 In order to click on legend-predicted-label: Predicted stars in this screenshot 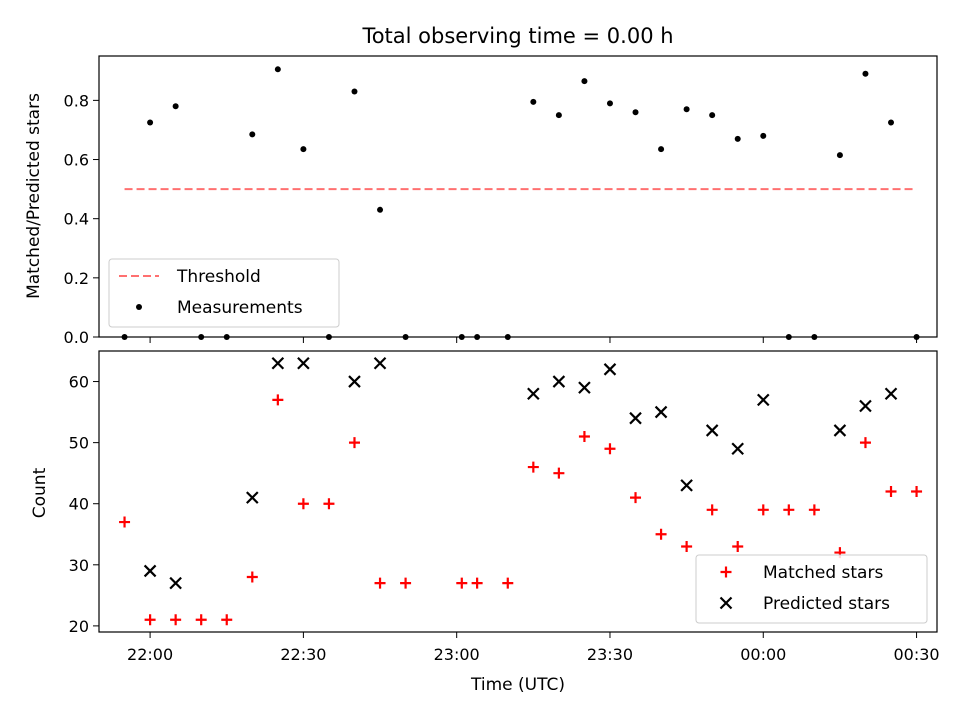, I will do `click(826, 604)`.